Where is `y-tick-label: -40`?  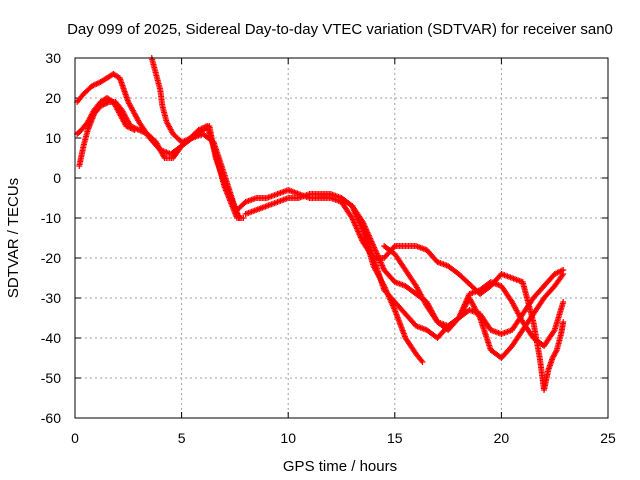
y-tick-label: -40 is located at coordinates (51, 338).